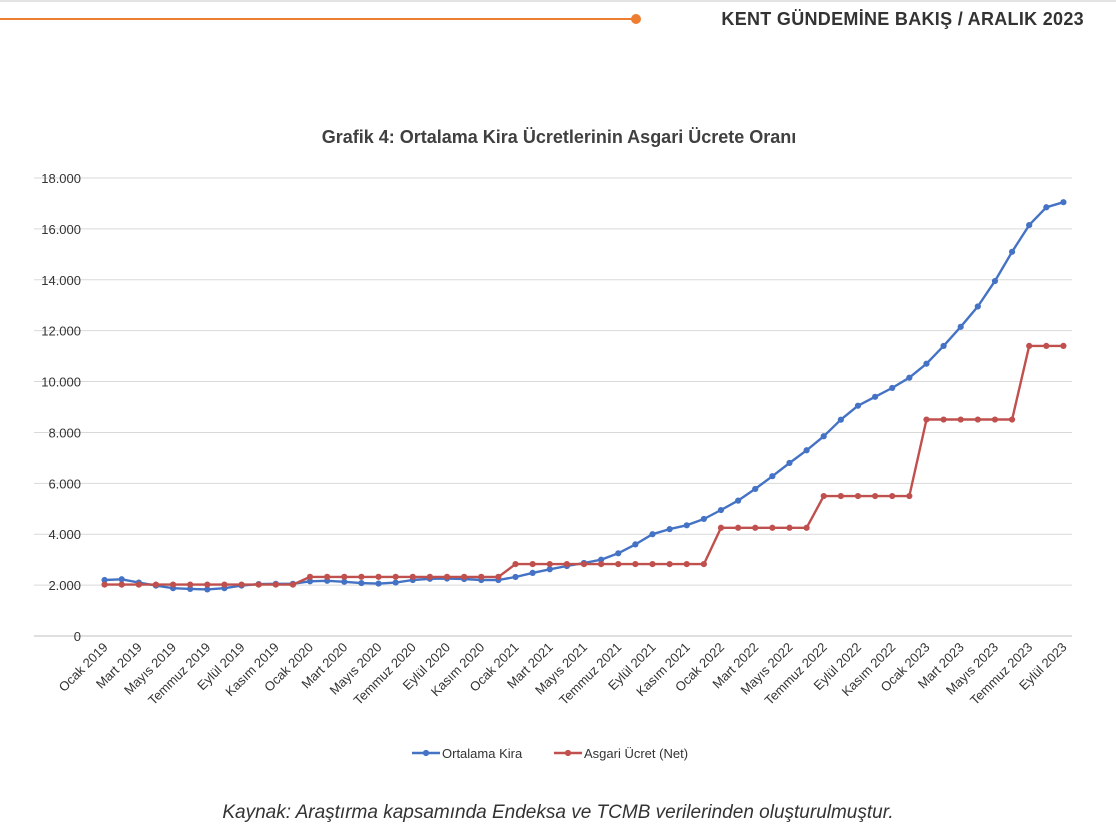 The width and height of the screenshot is (1116, 832). What do you see at coordinates (902, 19) in the screenshot?
I see `header-title: KENT GÜNDEMİNE BAKIŞ / ARALIK 2023` at bounding box center [902, 19].